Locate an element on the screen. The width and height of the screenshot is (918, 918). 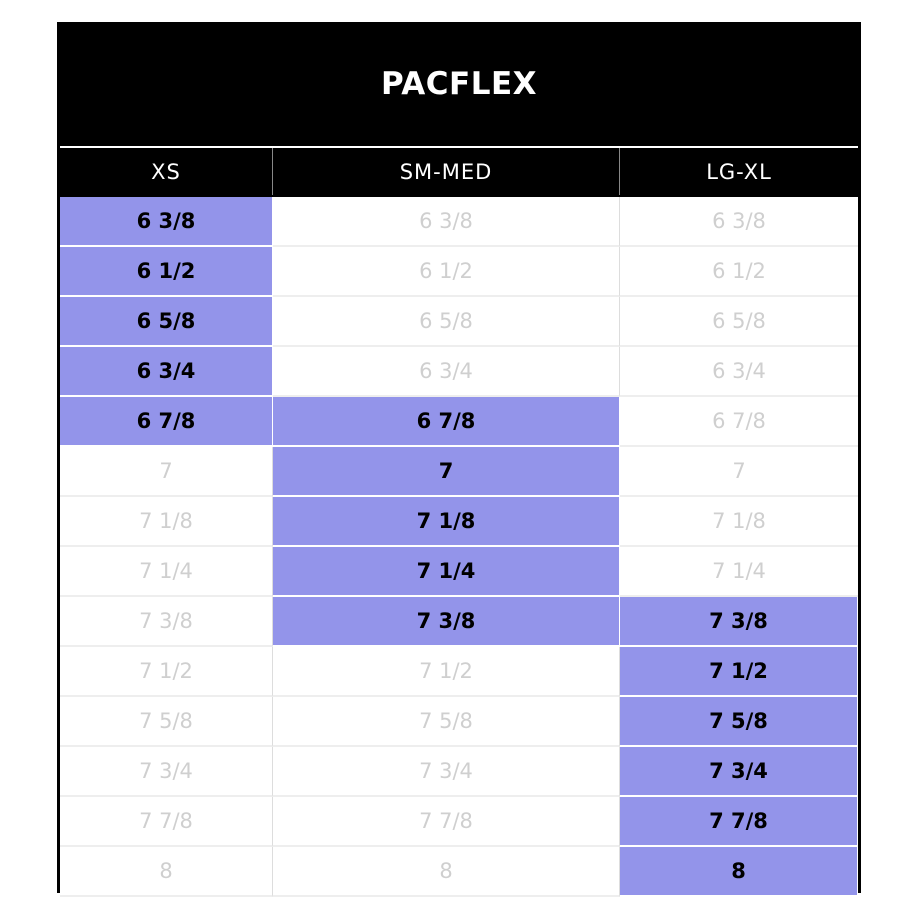
table-row: 6 3/4 6 3/4 6 3/4 is located at coordinates (459, 372).